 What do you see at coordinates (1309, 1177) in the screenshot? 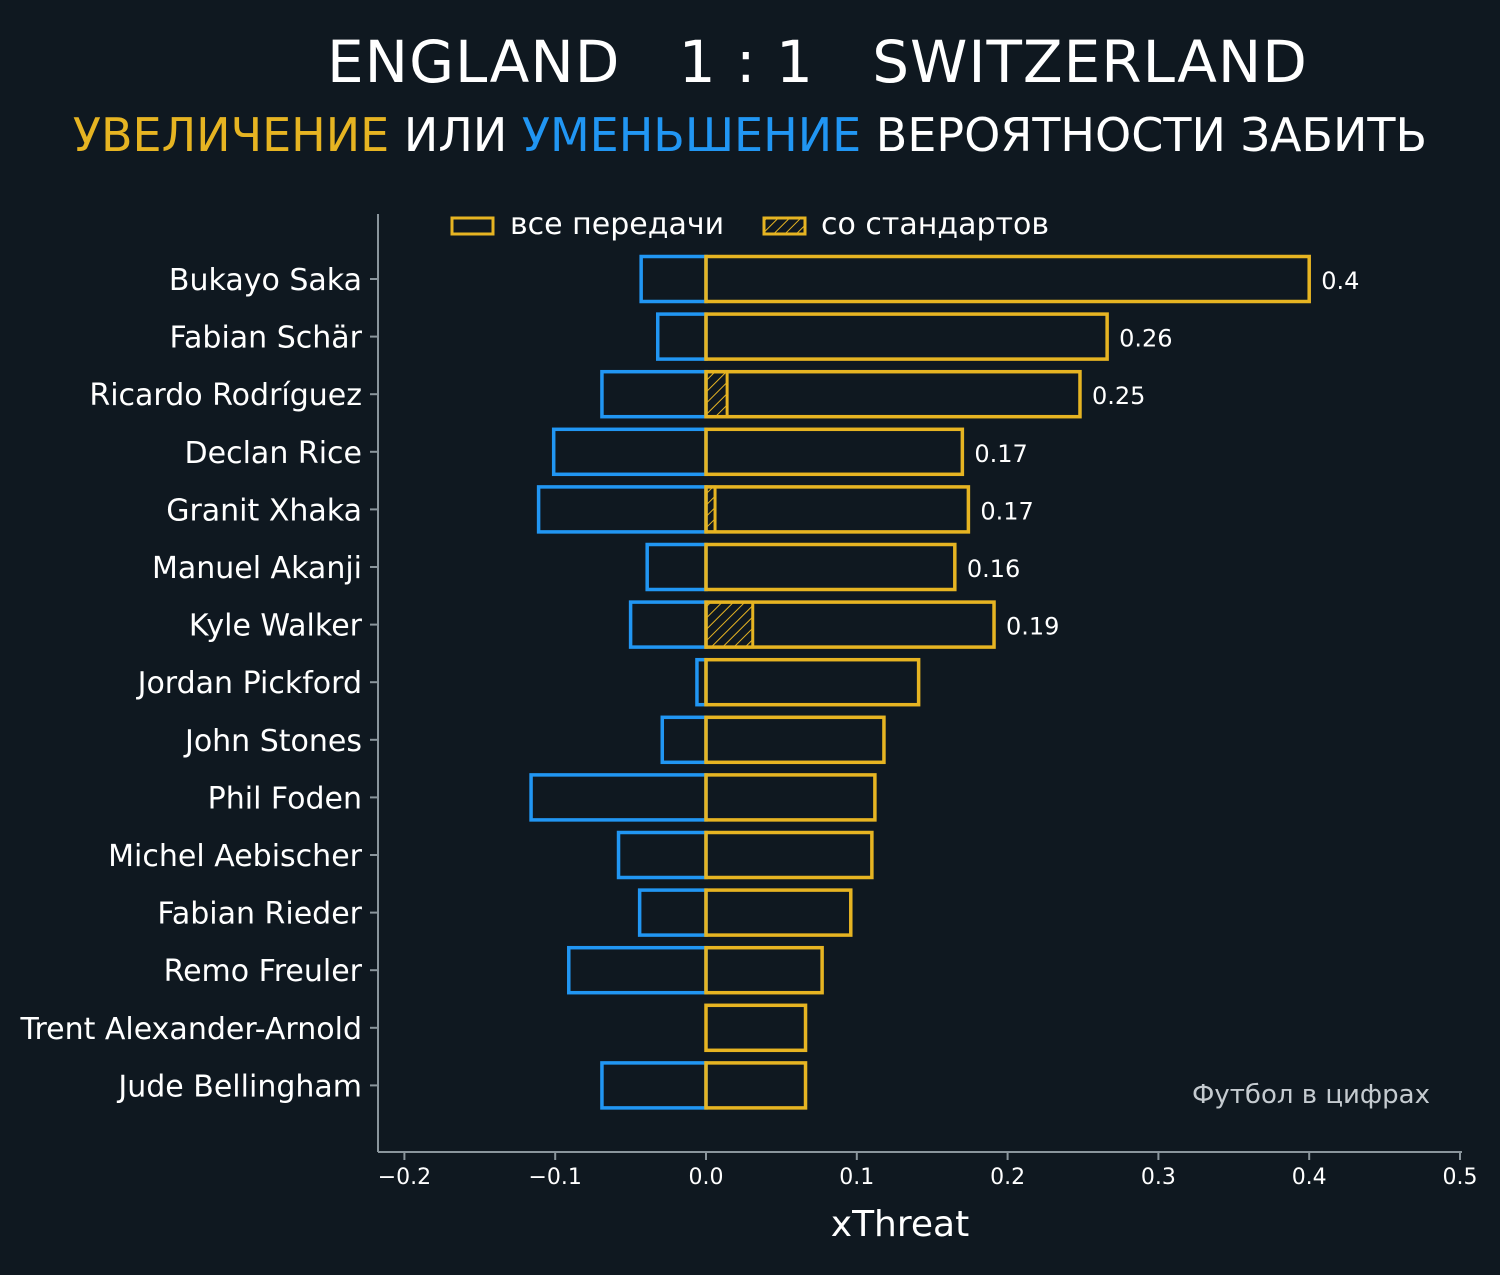
I see `x-tick-label: 0.4` at bounding box center [1309, 1177].